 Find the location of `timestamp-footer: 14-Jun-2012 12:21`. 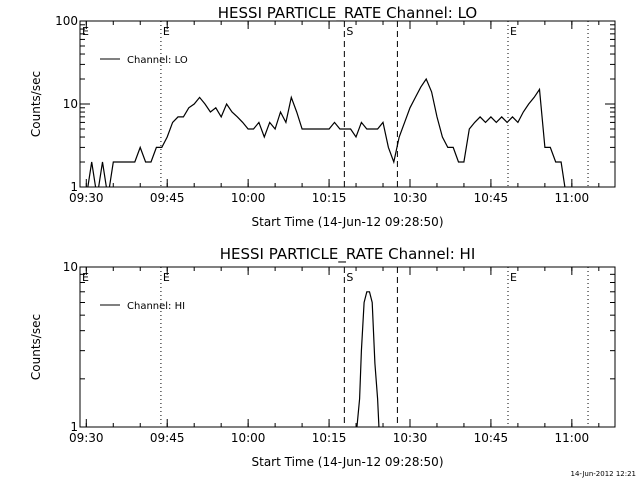

timestamp-footer: 14-Jun-2012 12:21 is located at coordinates (604, 474).